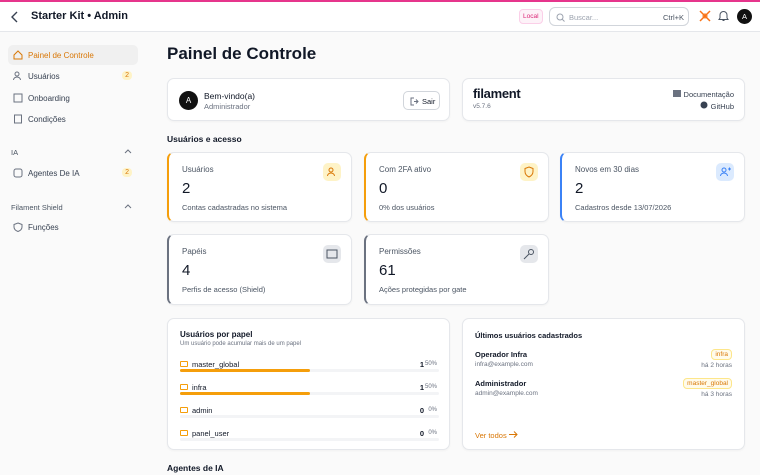 The image size is (760, 475). Describe the element at coordinates (421, 364) in the screenshot. I see `role-count: 1` at that location.